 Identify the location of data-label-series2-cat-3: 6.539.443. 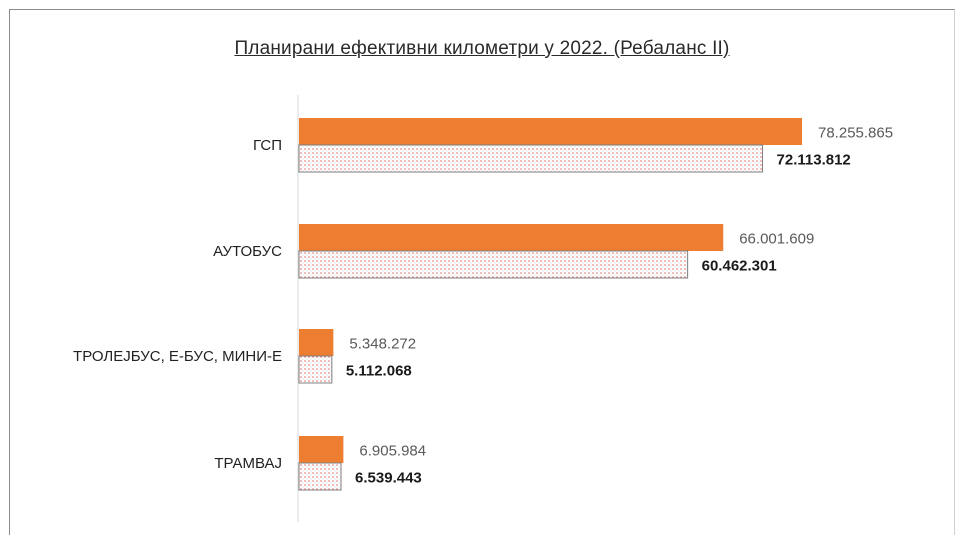
(388, 478).